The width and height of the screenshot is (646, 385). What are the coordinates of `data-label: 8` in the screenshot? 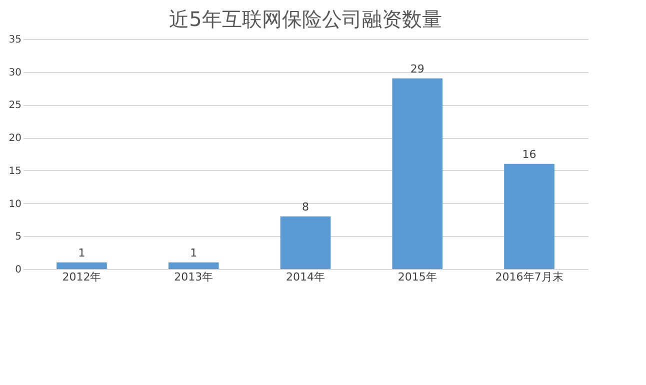 It's located at (305, 207).